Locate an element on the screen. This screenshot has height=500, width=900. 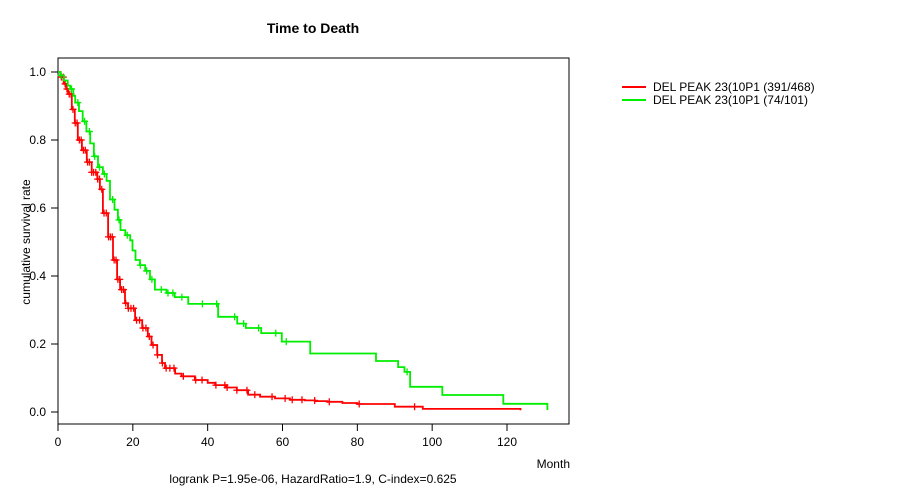
y-tick-label: 0.0 is located at coordinates (37, 412).